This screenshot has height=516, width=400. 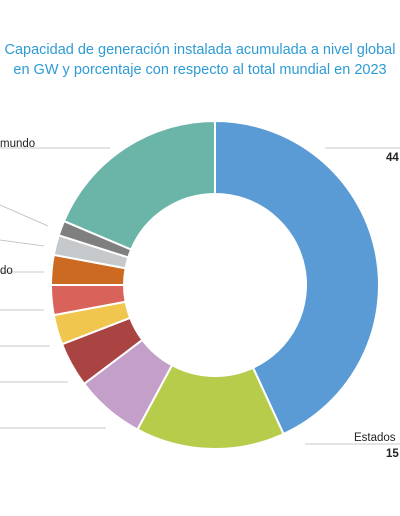 I want to click on value-label-bottom-right: 15, so click(x=392, y=454).